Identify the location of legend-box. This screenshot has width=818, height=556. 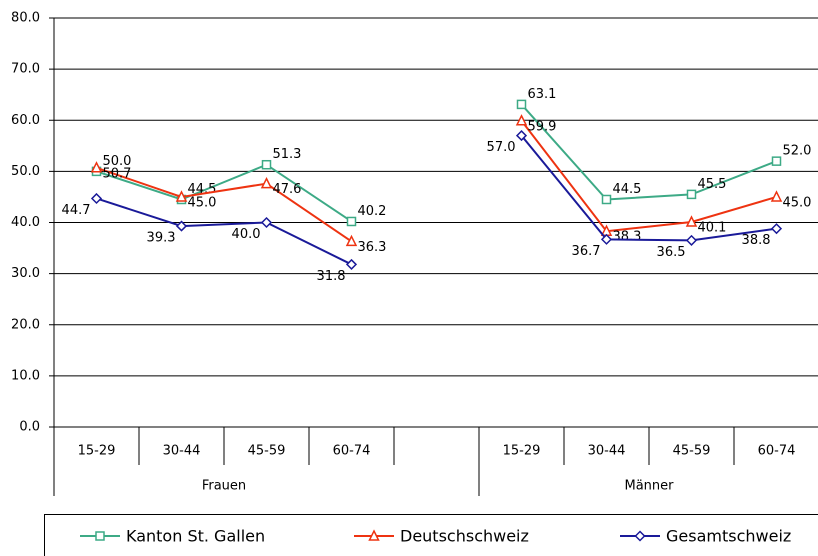
(431, 535).